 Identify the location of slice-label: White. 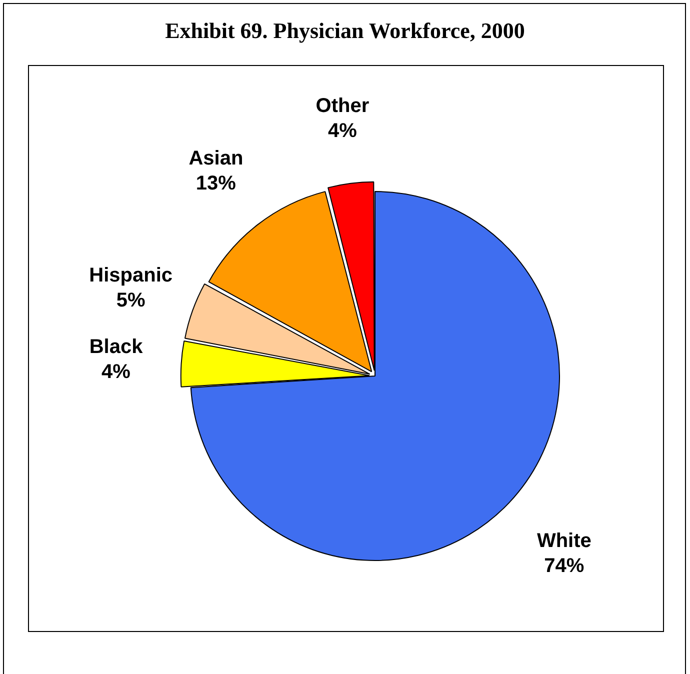
(564, 541).